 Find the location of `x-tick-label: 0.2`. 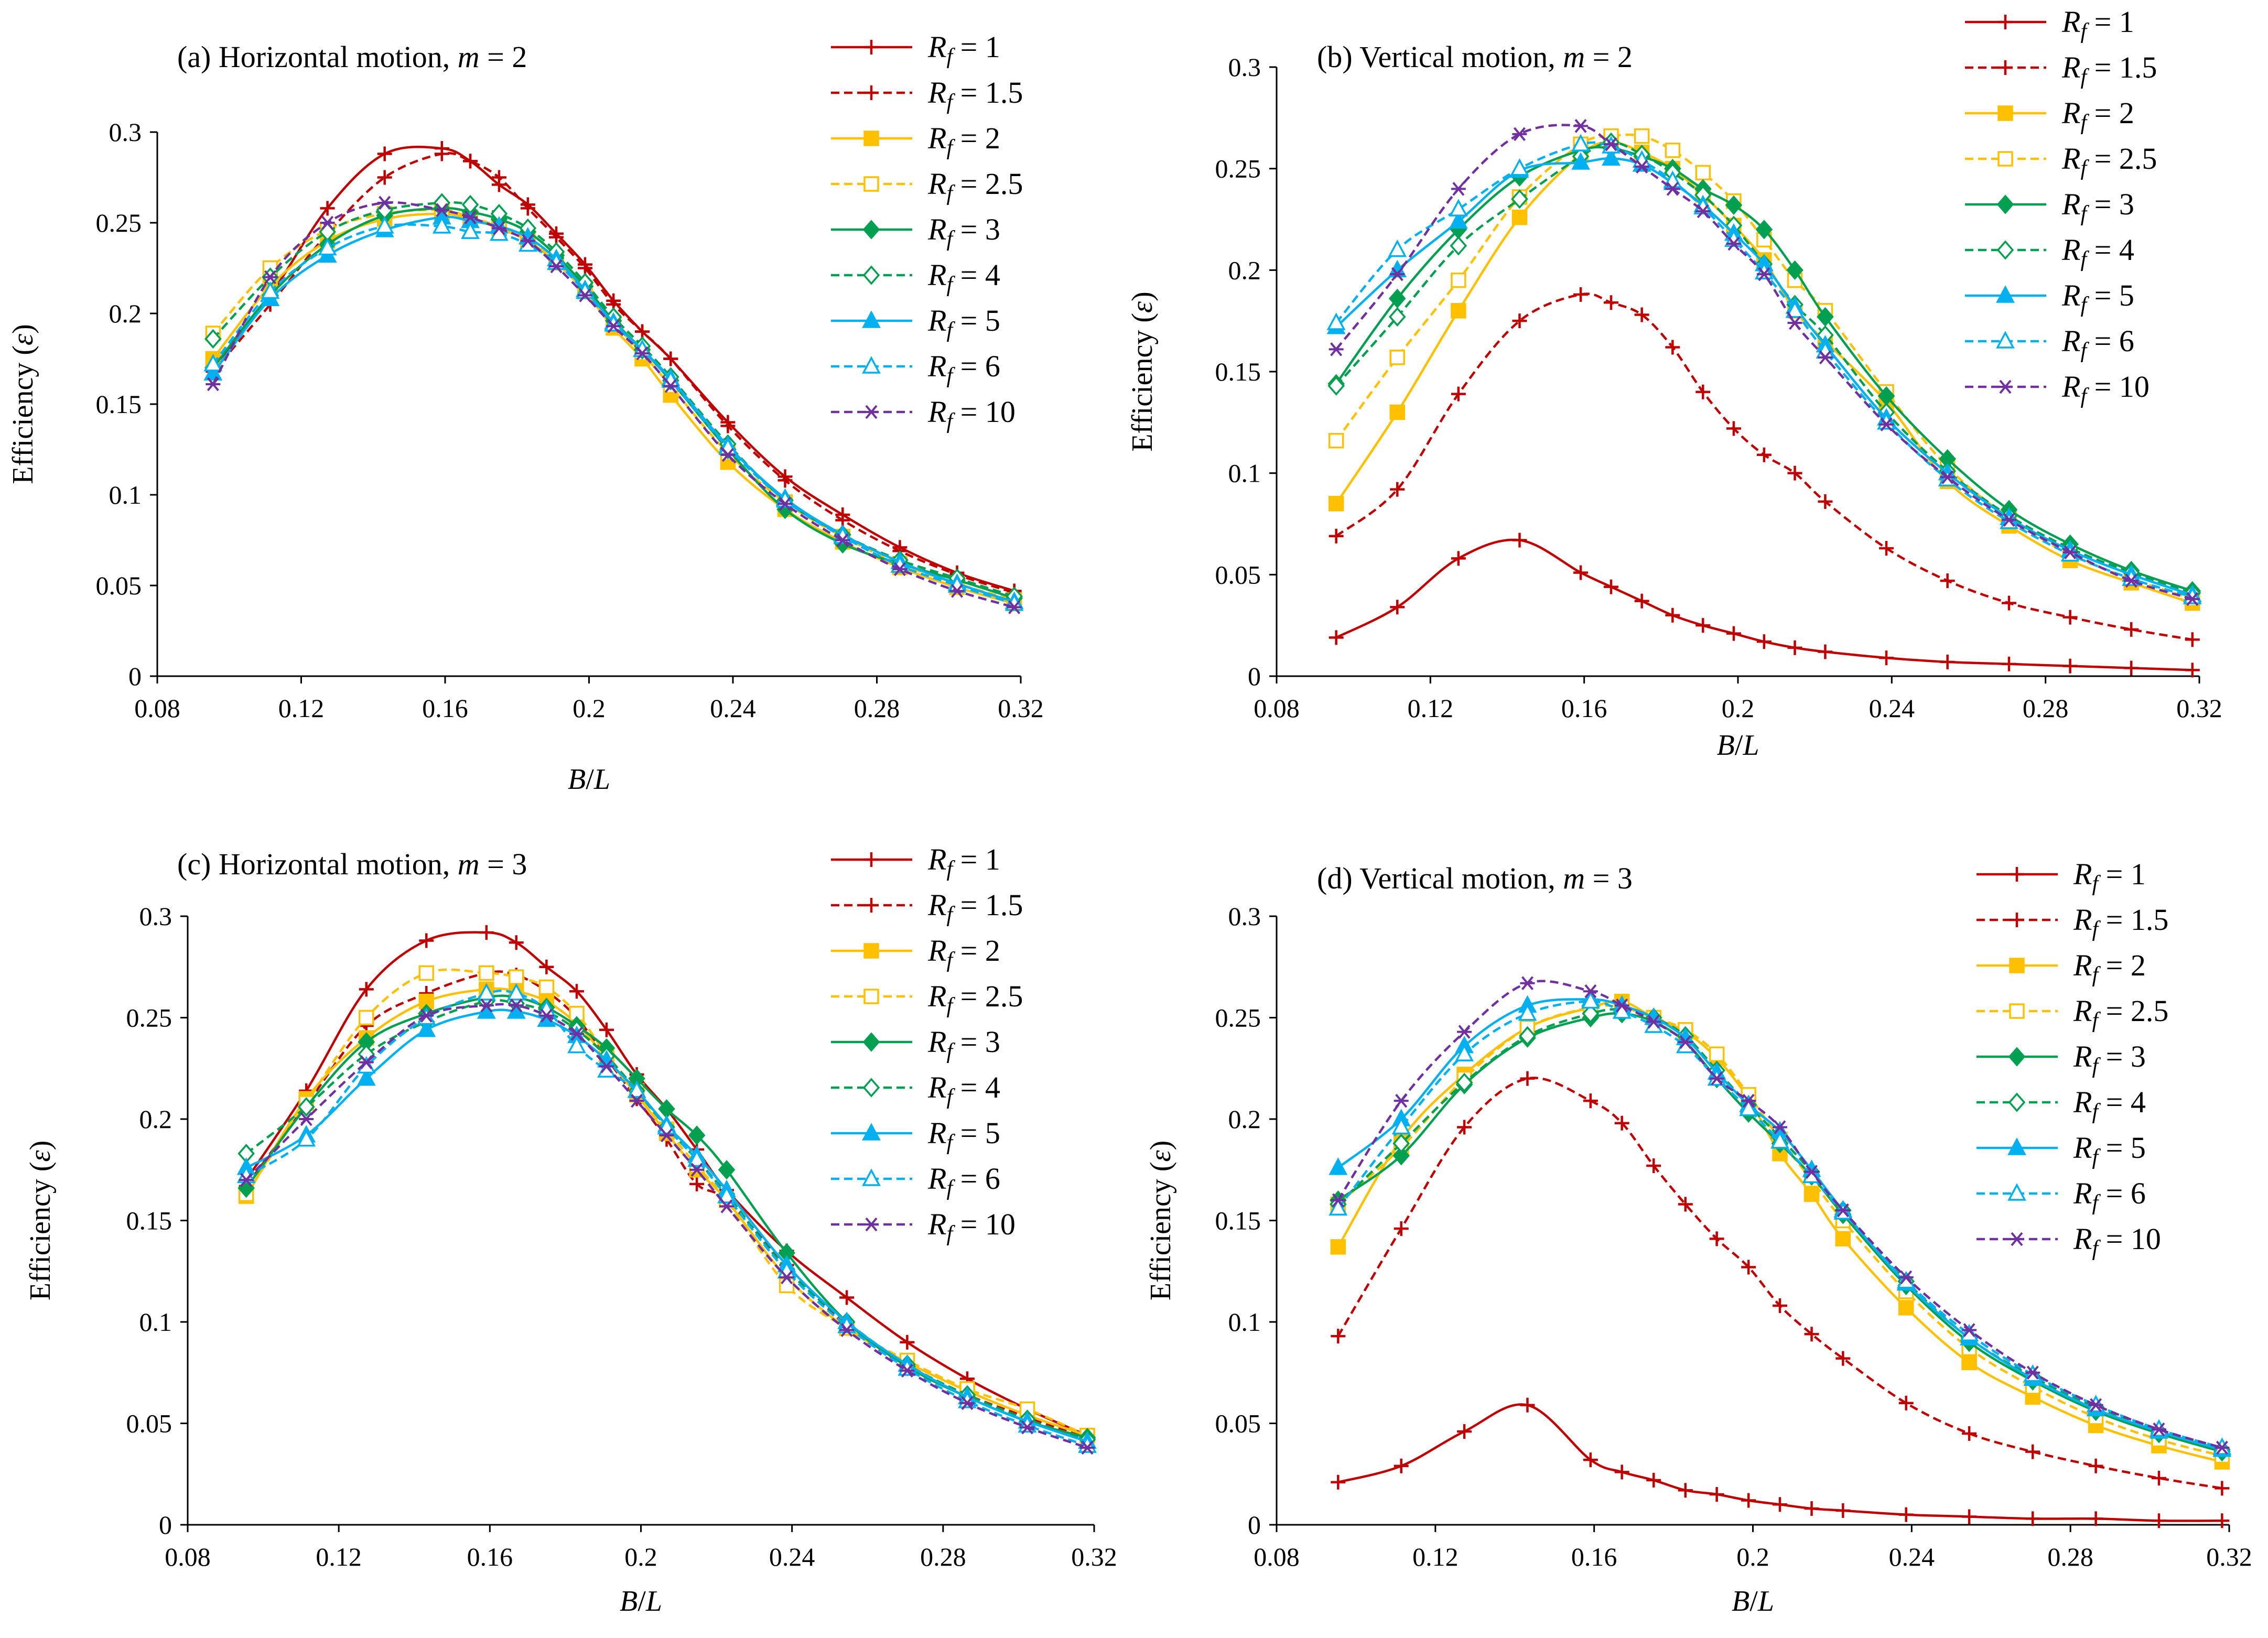

x-tick-label: 0.2 is located at coordinates (589, 708).